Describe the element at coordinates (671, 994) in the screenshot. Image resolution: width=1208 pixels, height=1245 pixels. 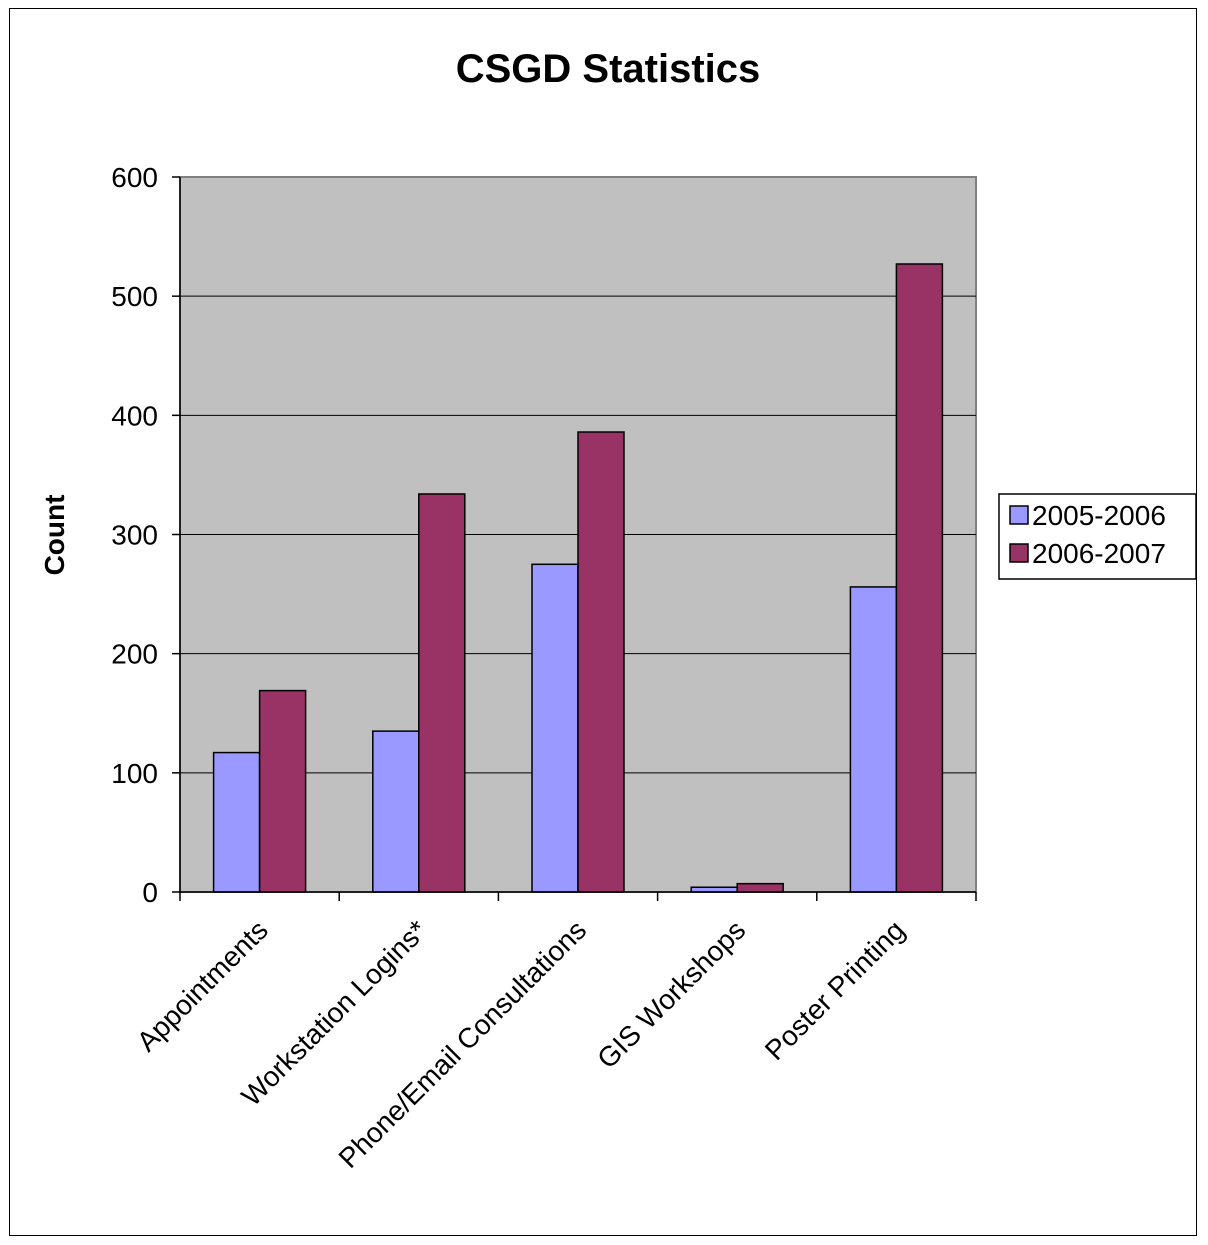
I see `x-category-label: GIS Workshops` at that location.